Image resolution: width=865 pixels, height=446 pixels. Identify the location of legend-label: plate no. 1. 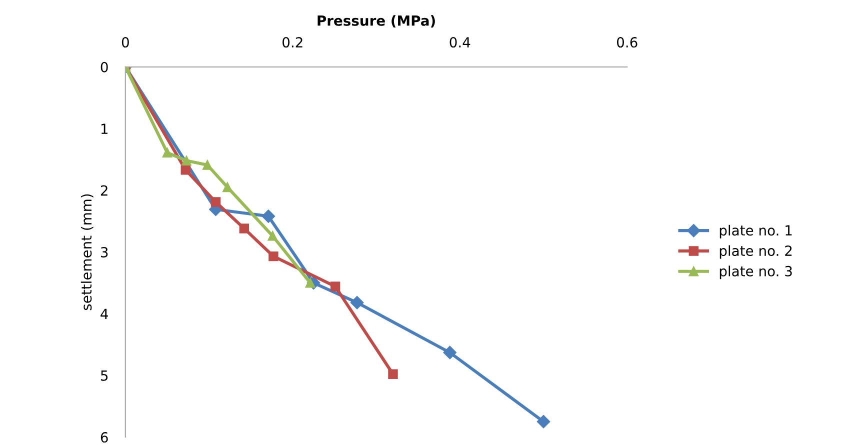
(756, 231).